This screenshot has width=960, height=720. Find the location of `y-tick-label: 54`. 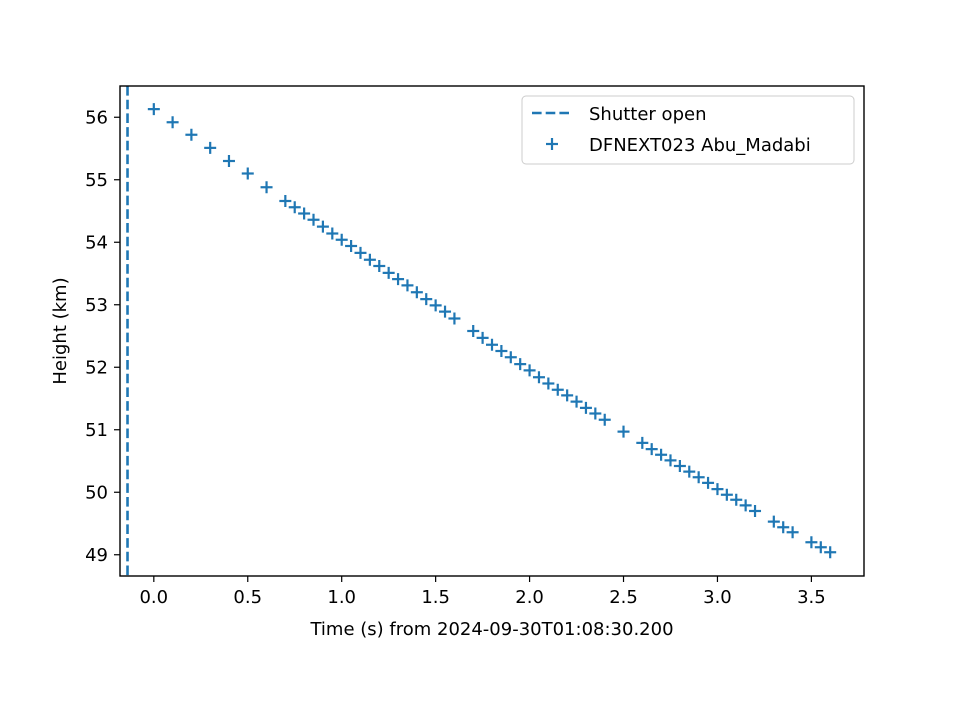

y-tick-label: 54 is located at coordinates (96, 242).